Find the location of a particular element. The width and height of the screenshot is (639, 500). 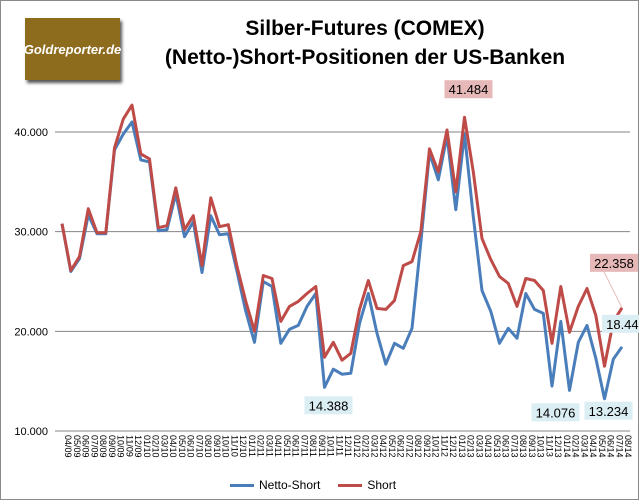

x-tick-label: 06/09 is located at coordinates (86, 446).